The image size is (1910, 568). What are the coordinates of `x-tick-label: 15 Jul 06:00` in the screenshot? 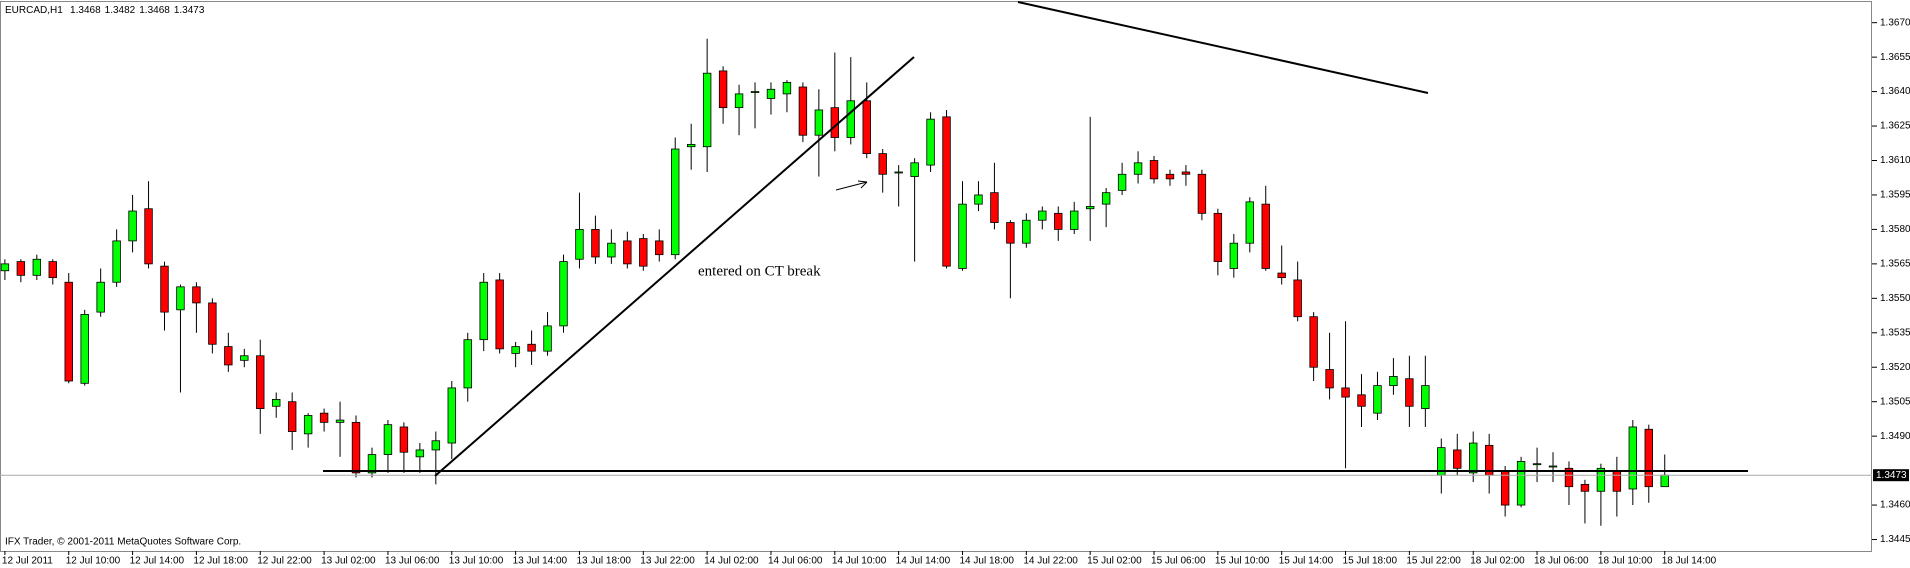 It's located at (1178, 561).